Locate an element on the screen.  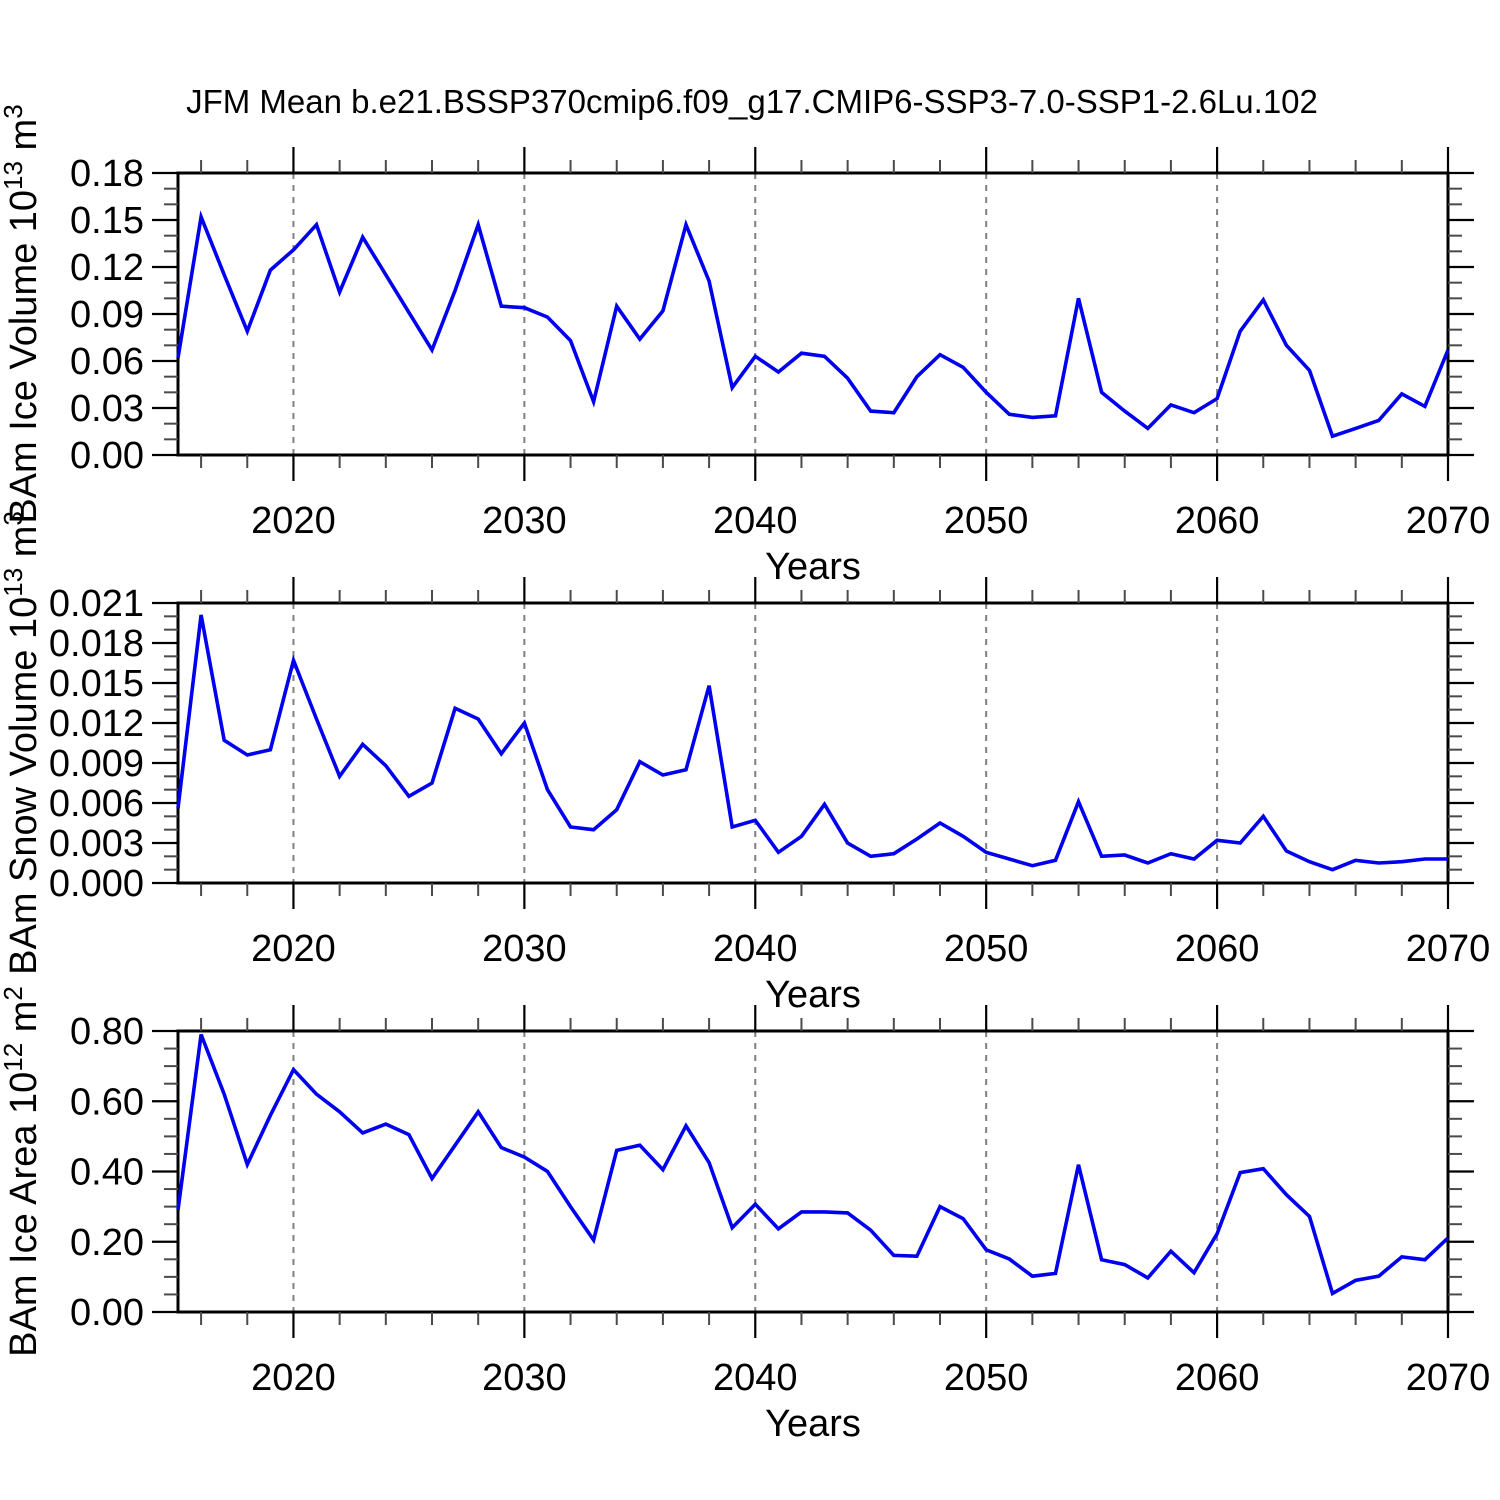
svg-text: 0.015 is located at coordinates (96, 684).